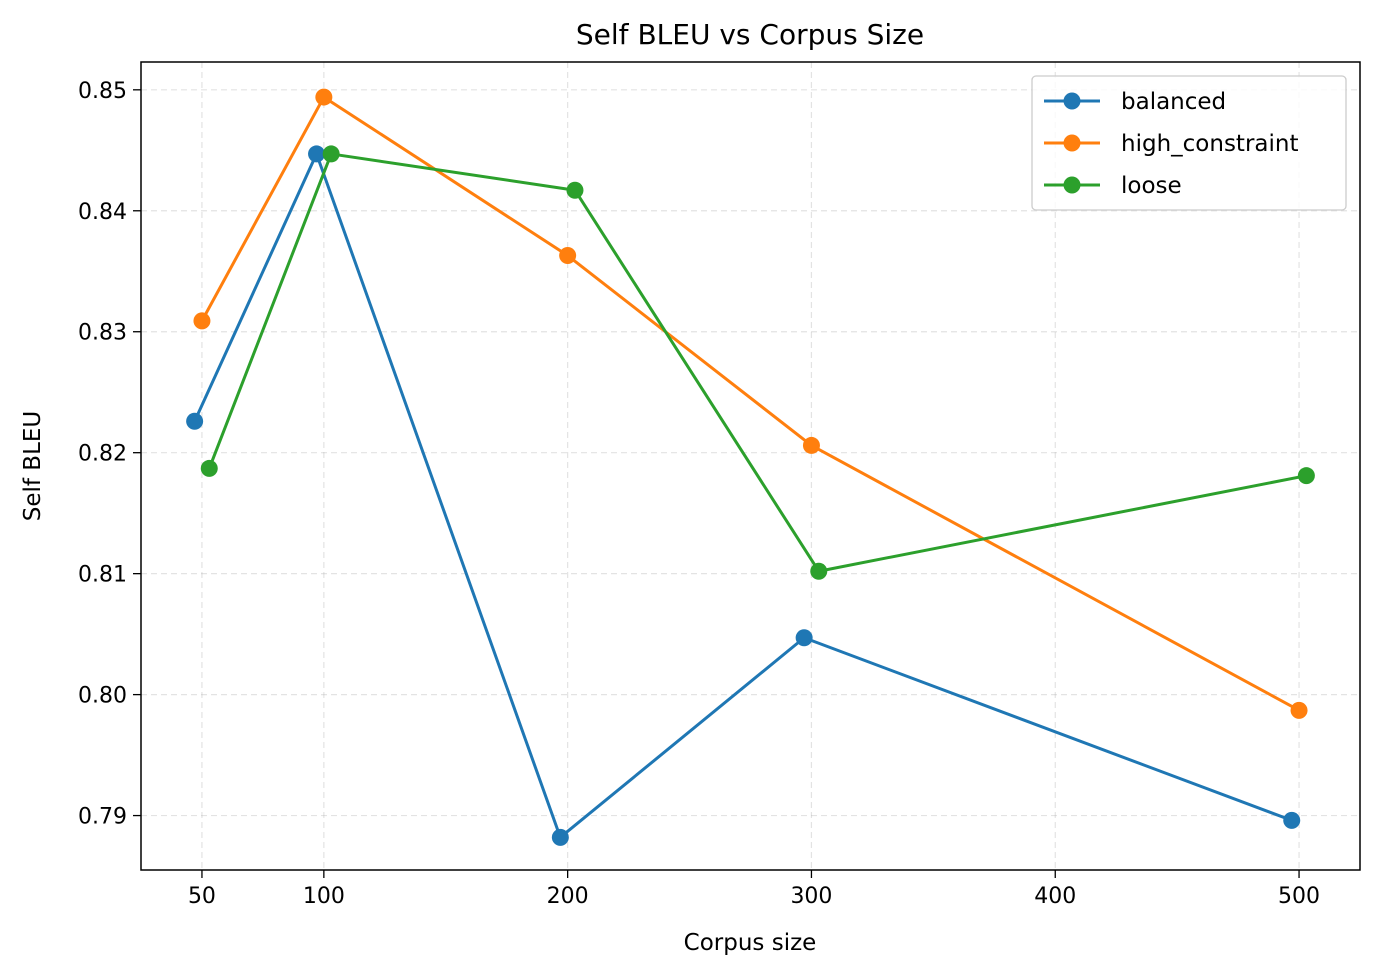 This screenshot has height=977, width=1380. Describe the element at coordinates (33, 466) in the screenshot. I see `y-axis-label: Self BLEU` at that location.